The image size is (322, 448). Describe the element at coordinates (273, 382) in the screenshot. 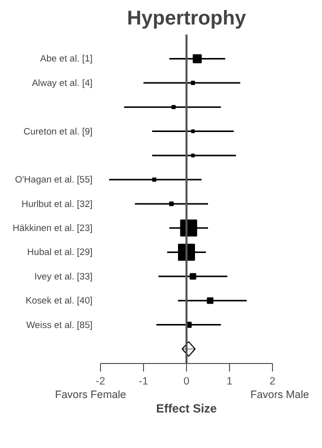

I see `x-tick-label: 2` at that location.